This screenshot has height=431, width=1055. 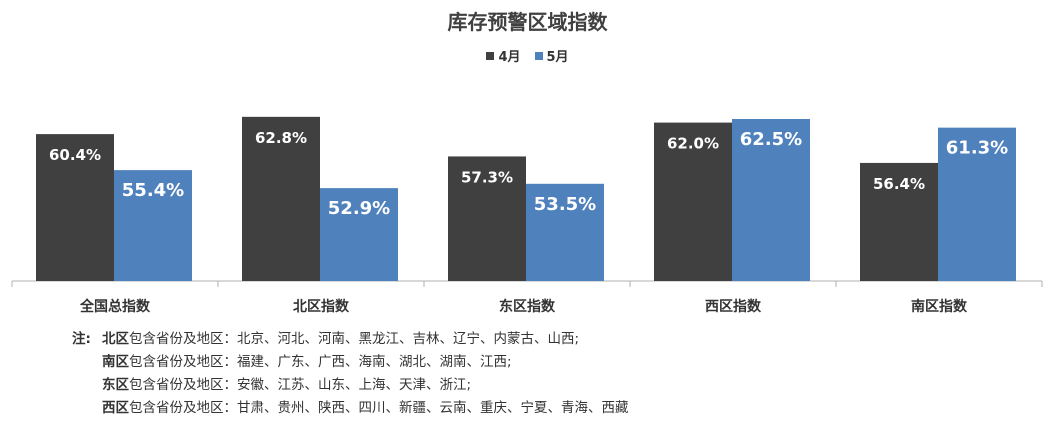 I want to click on note-line-east: 东区包含省份及地区：安徽、江苏、山东、上海、天津、浙江;, so click(x=350, y=385).